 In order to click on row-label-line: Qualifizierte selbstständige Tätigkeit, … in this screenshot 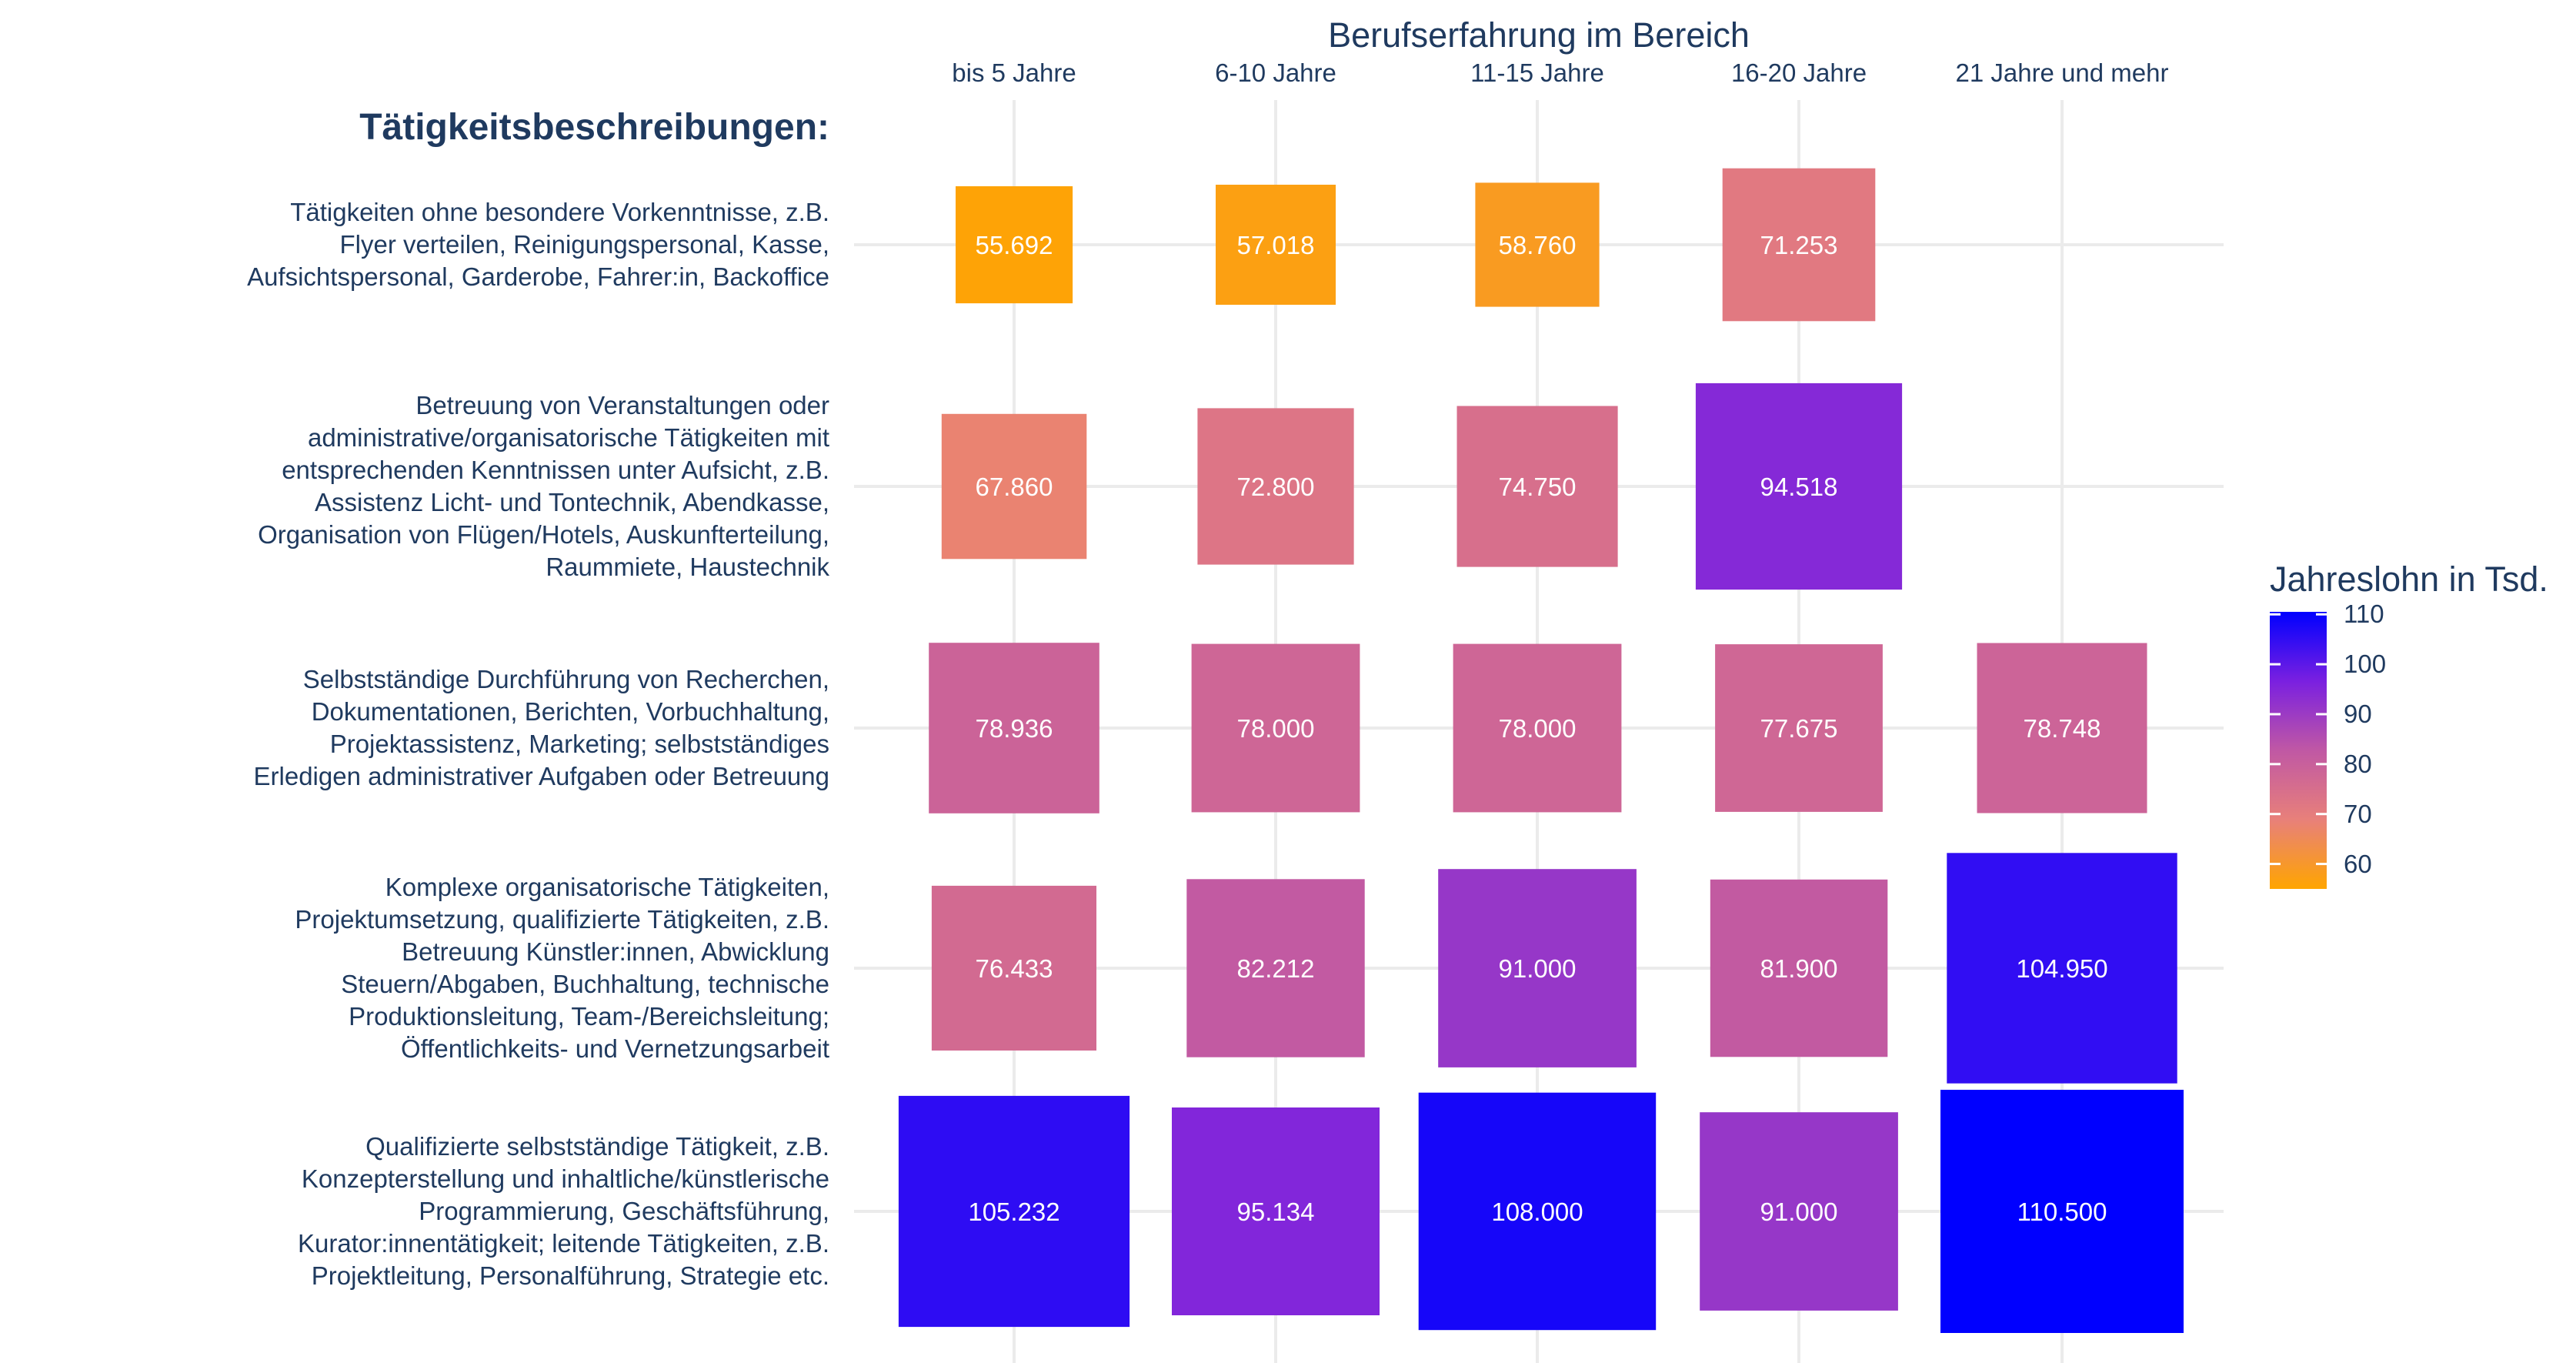, I will do `click(597, 1146)`.